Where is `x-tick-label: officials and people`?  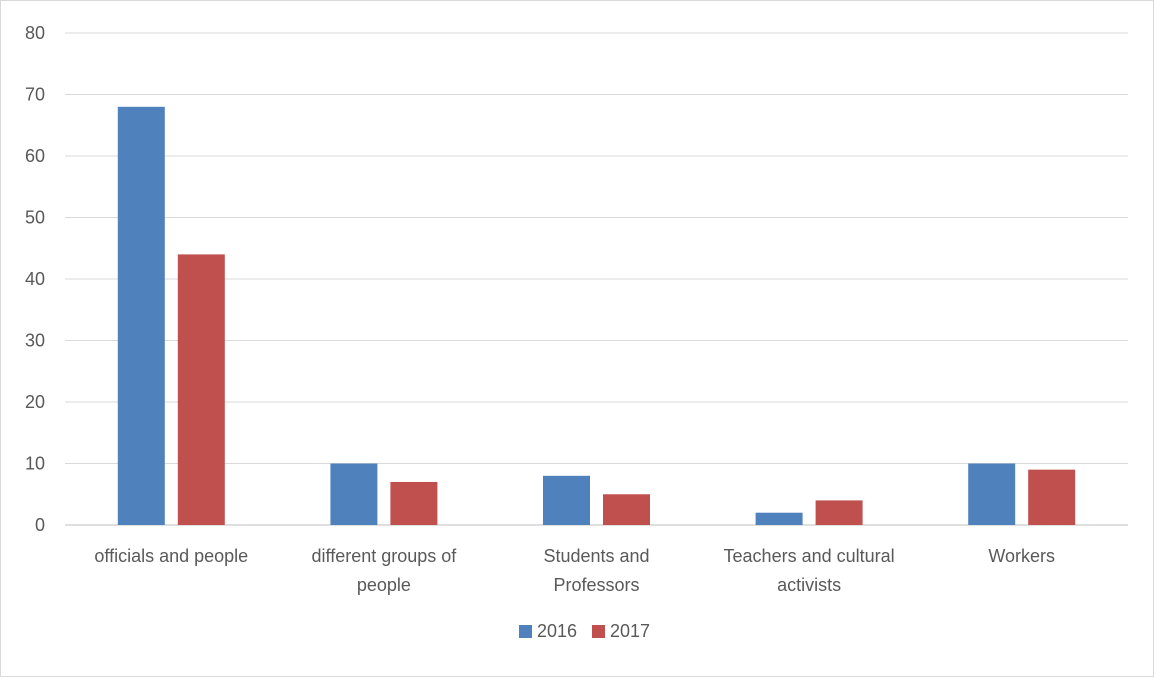 x-tick-label: officials and people is located at coordinates (171, 556).